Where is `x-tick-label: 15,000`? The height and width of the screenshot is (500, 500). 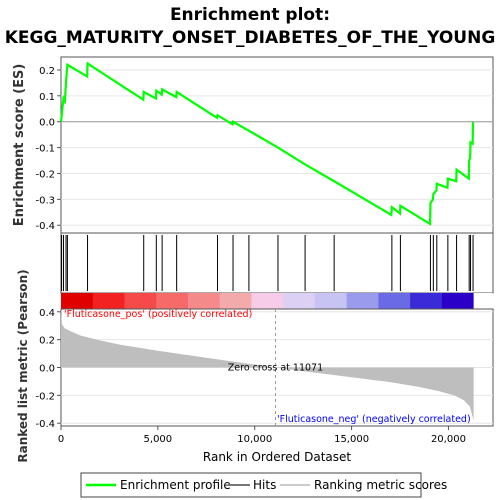 x-tick-label: 15,000 is located at coordinates (351, 439).